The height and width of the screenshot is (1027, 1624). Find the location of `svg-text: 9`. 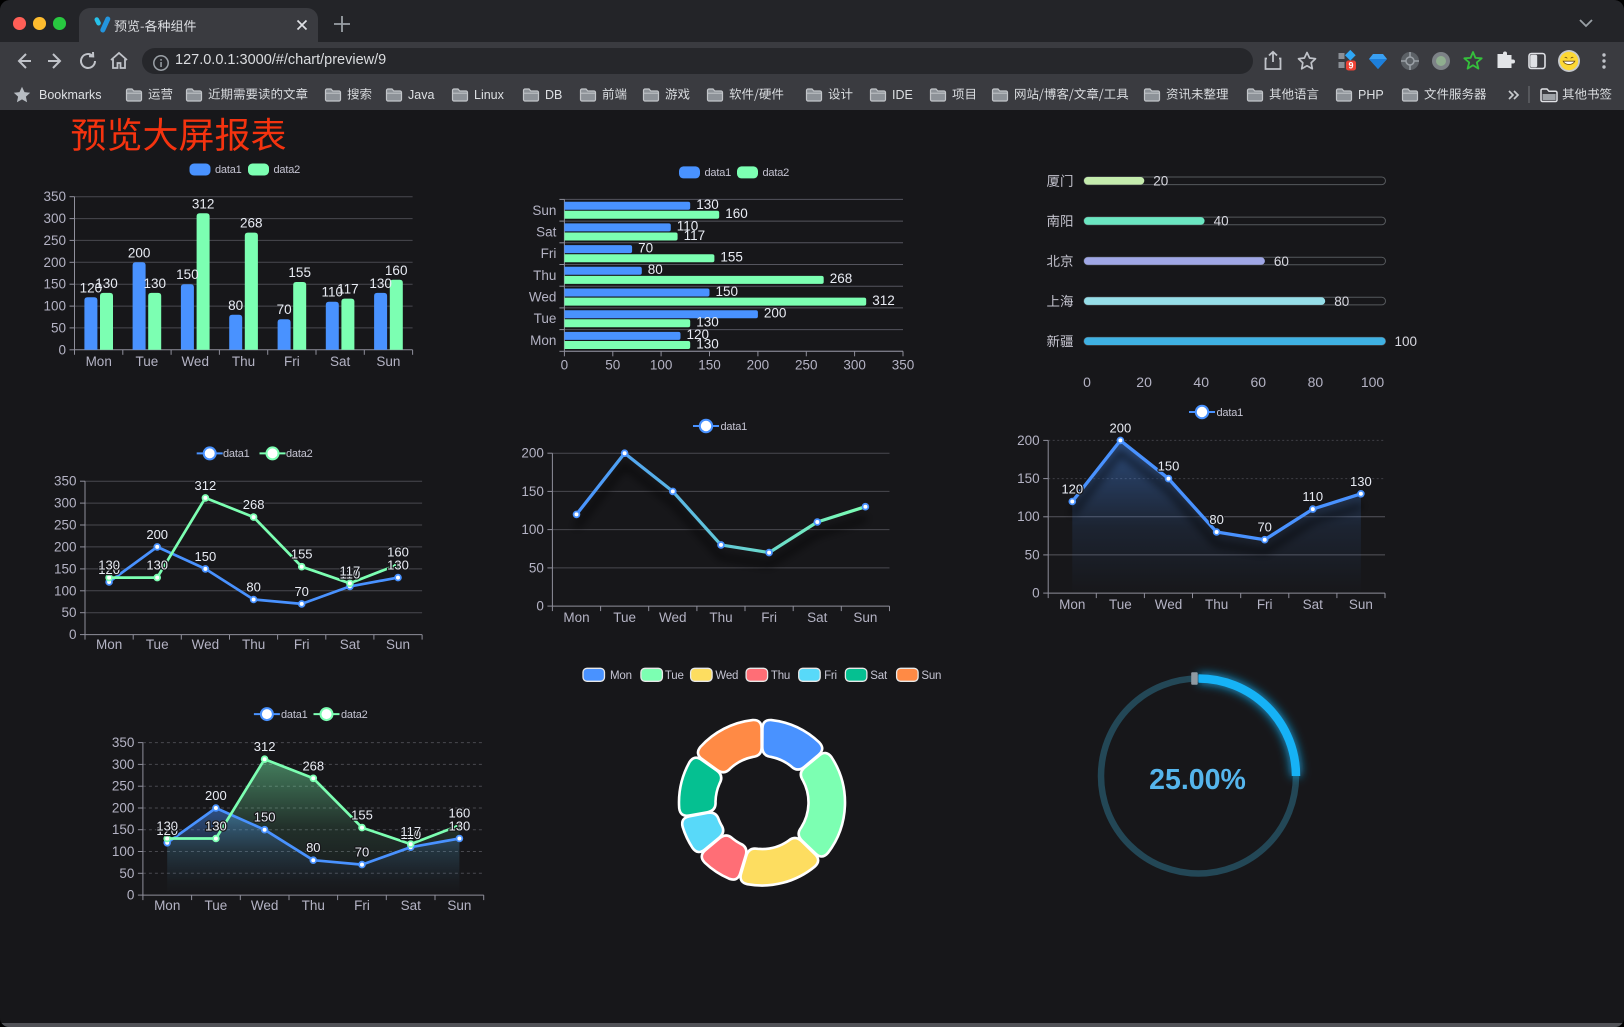

svg-text: 9 is located at coordinates (1350, 66).